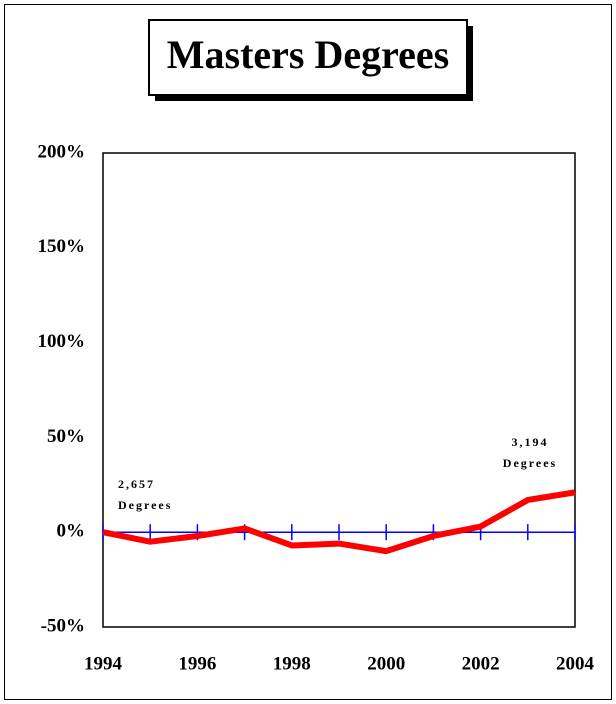  What do you see at coordinates (63, 625) in the screenshot?
I see `y-tick-label: -50%` at bounding box center [63, 625].